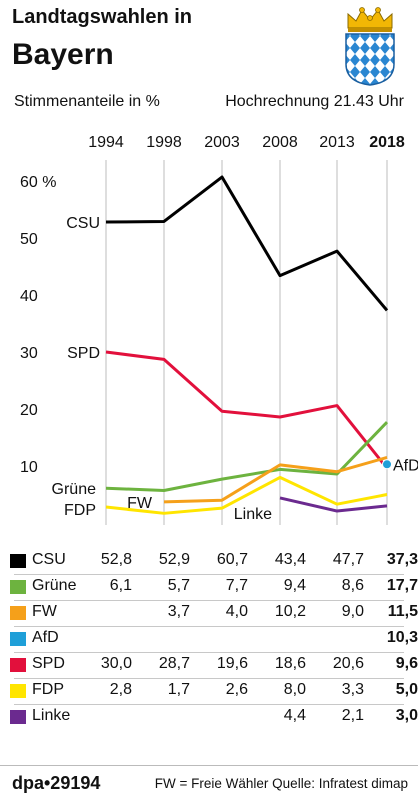 Image resolution: width=418 pixels, height=800 pixels. What do you see at coordinates (87, 101) in the screenshot?
I see `chart-subtitle: Stimmenanteile in %` at bounding box center [87, 101].